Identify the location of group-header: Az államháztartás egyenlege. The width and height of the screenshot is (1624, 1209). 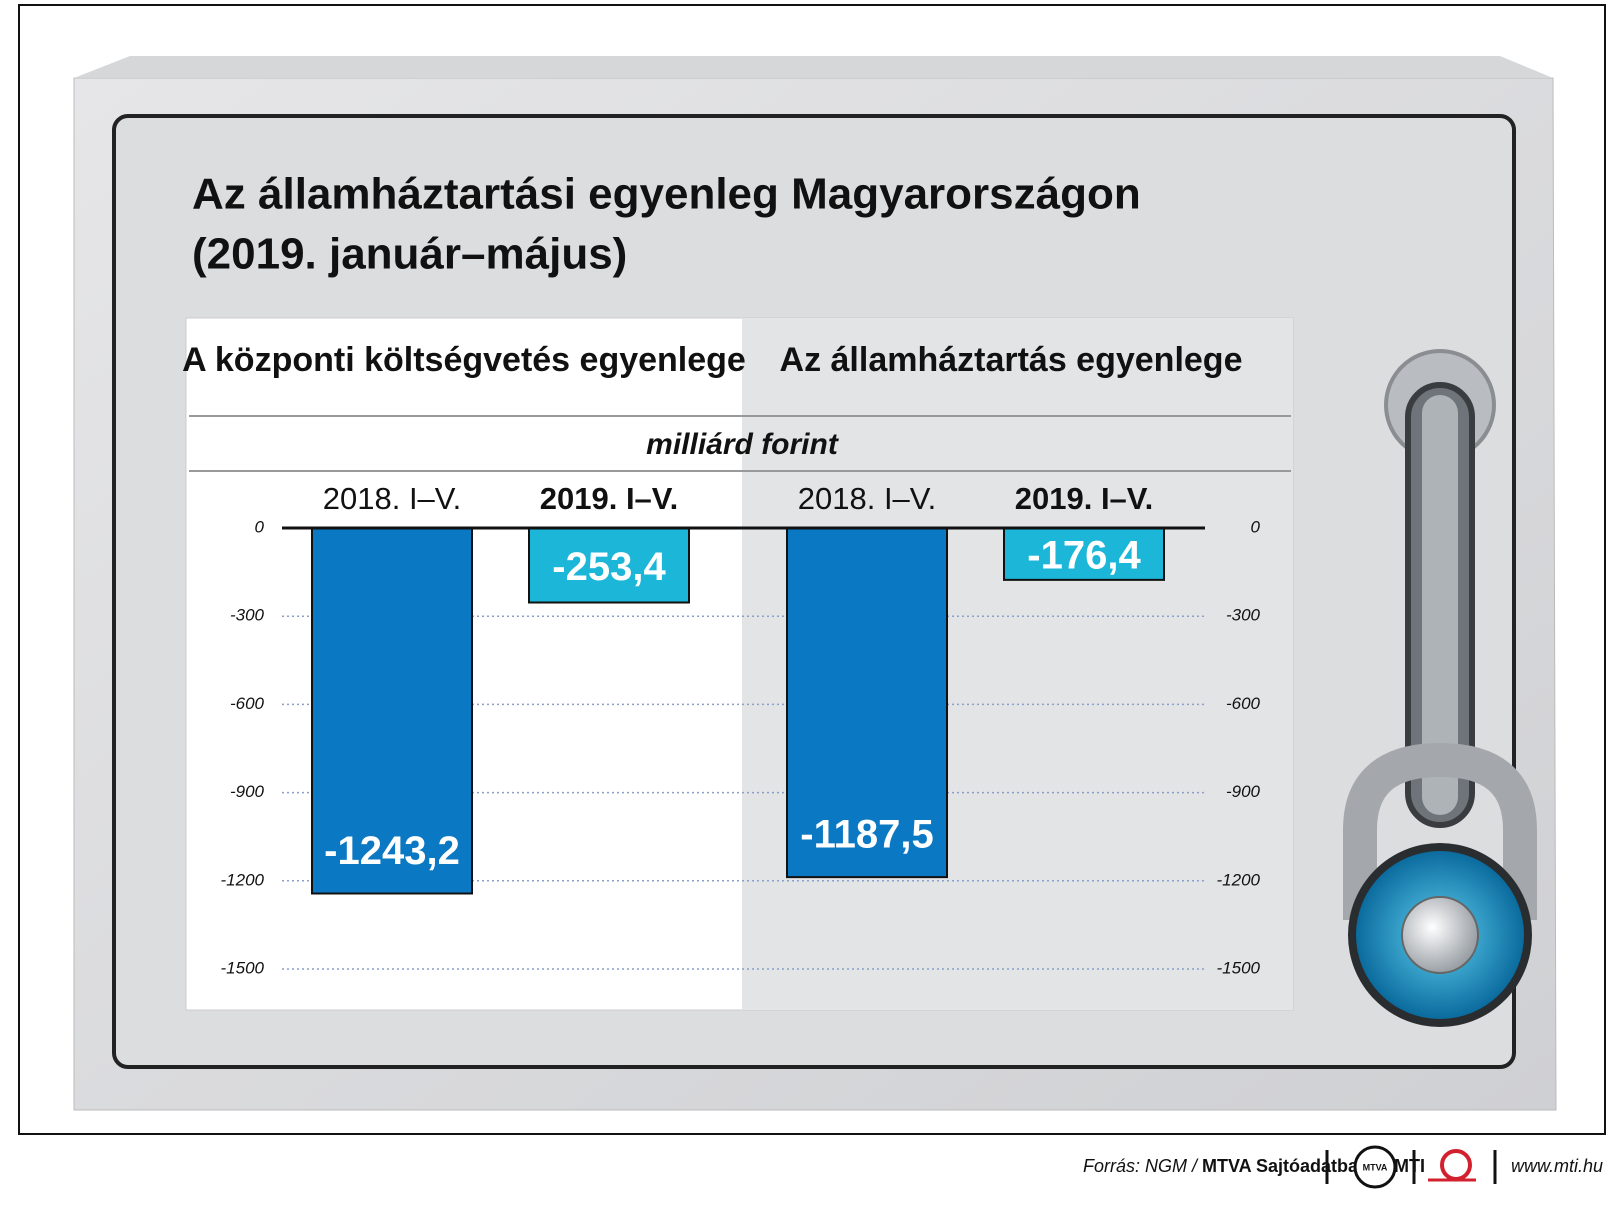
(1011, 360).